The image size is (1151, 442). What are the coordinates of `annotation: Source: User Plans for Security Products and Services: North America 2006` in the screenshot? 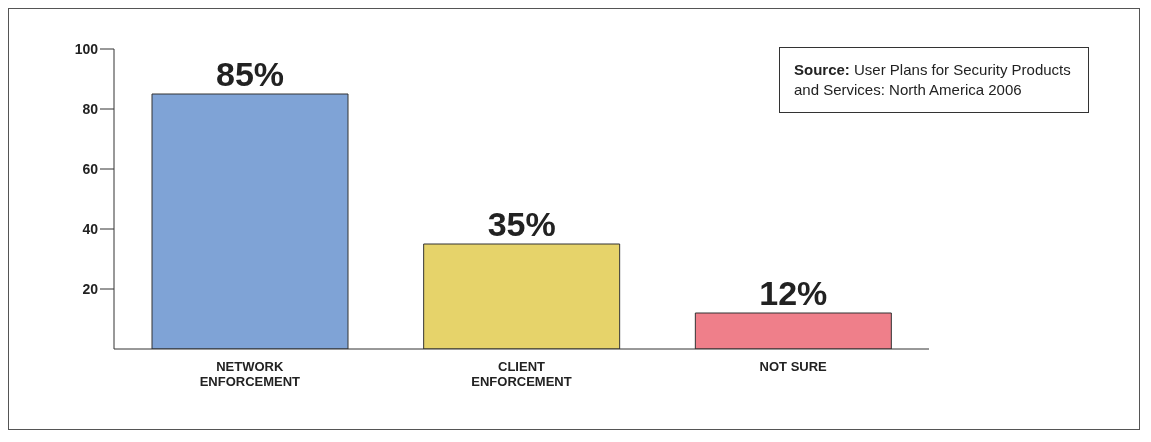 It's located at (932, 79).